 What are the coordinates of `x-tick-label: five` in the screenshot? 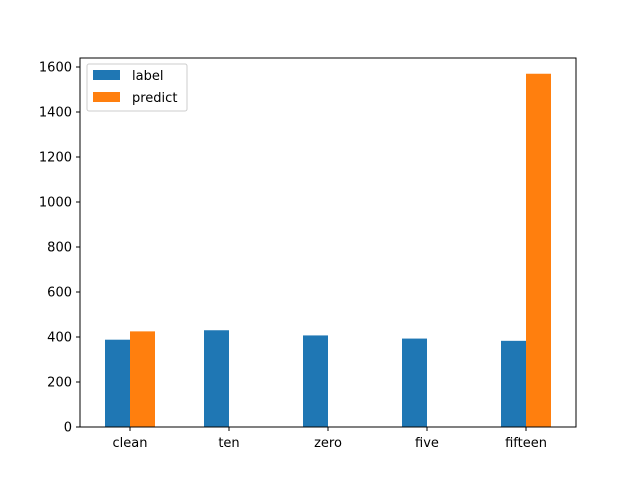 It's located at (427, 443).